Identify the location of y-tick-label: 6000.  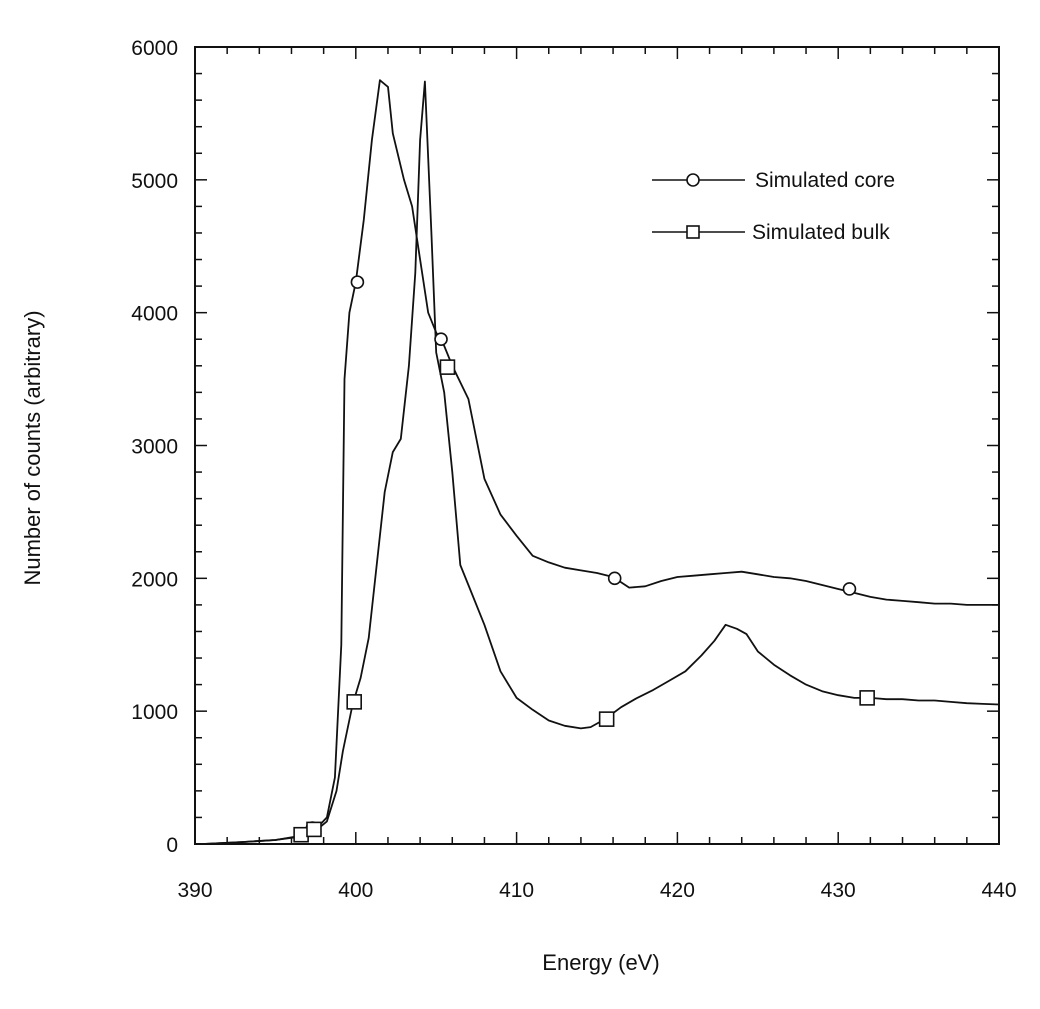
(154, 48).